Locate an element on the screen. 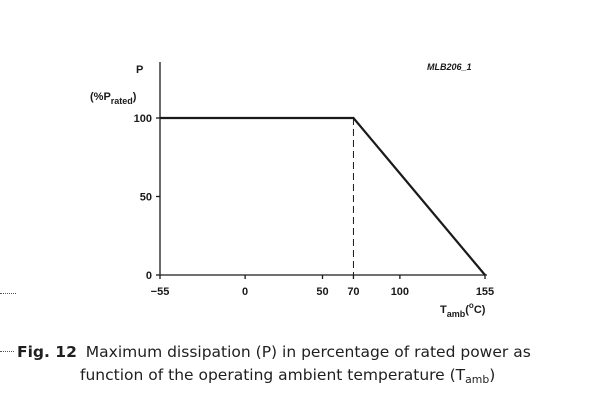 The width and height of the screenshot is (600, 400). x-tick-label: −55 is located at coordinates (160, 292).